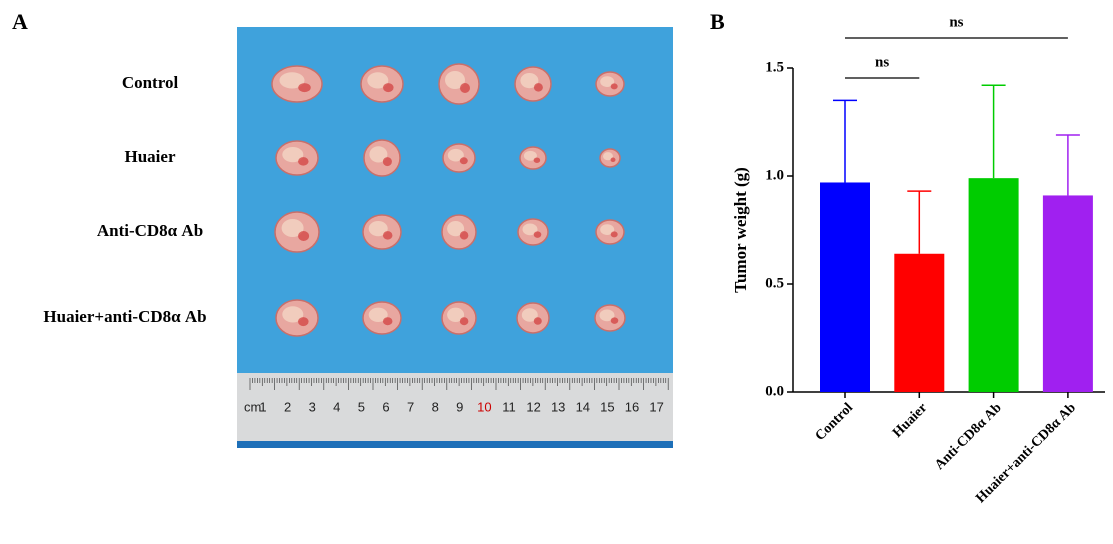  Describe the element at coordinates (459, 406) in the screenshot. I see `ruler-number: 9` at that location.